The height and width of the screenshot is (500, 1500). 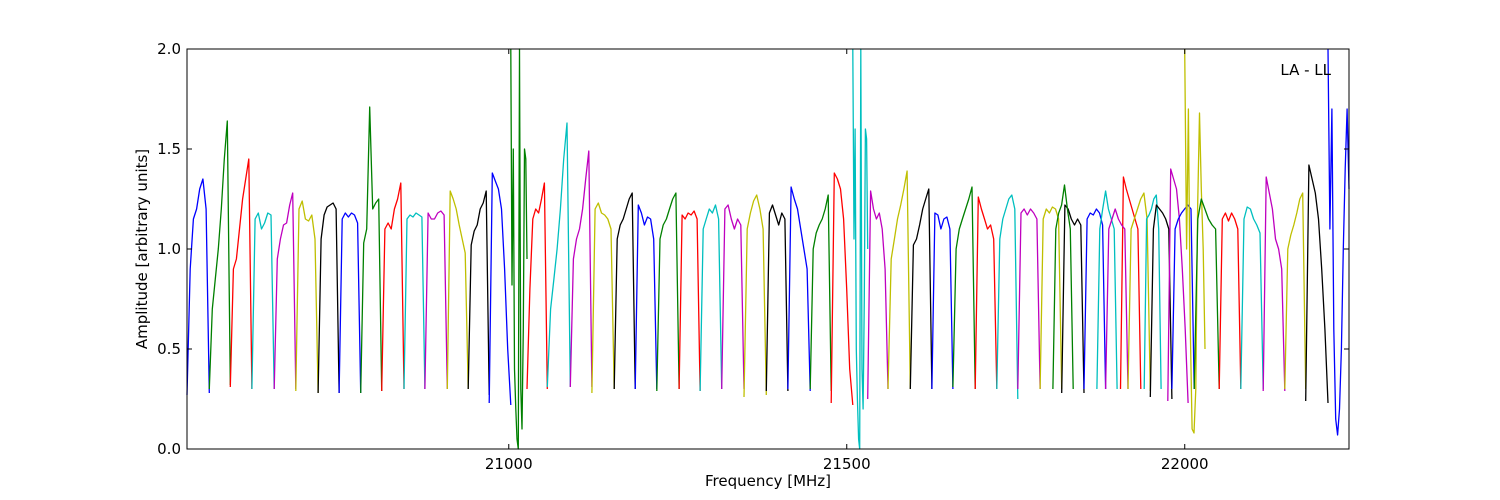 I want to click on x-tick-label: 21500, so click(x=847, y=464).